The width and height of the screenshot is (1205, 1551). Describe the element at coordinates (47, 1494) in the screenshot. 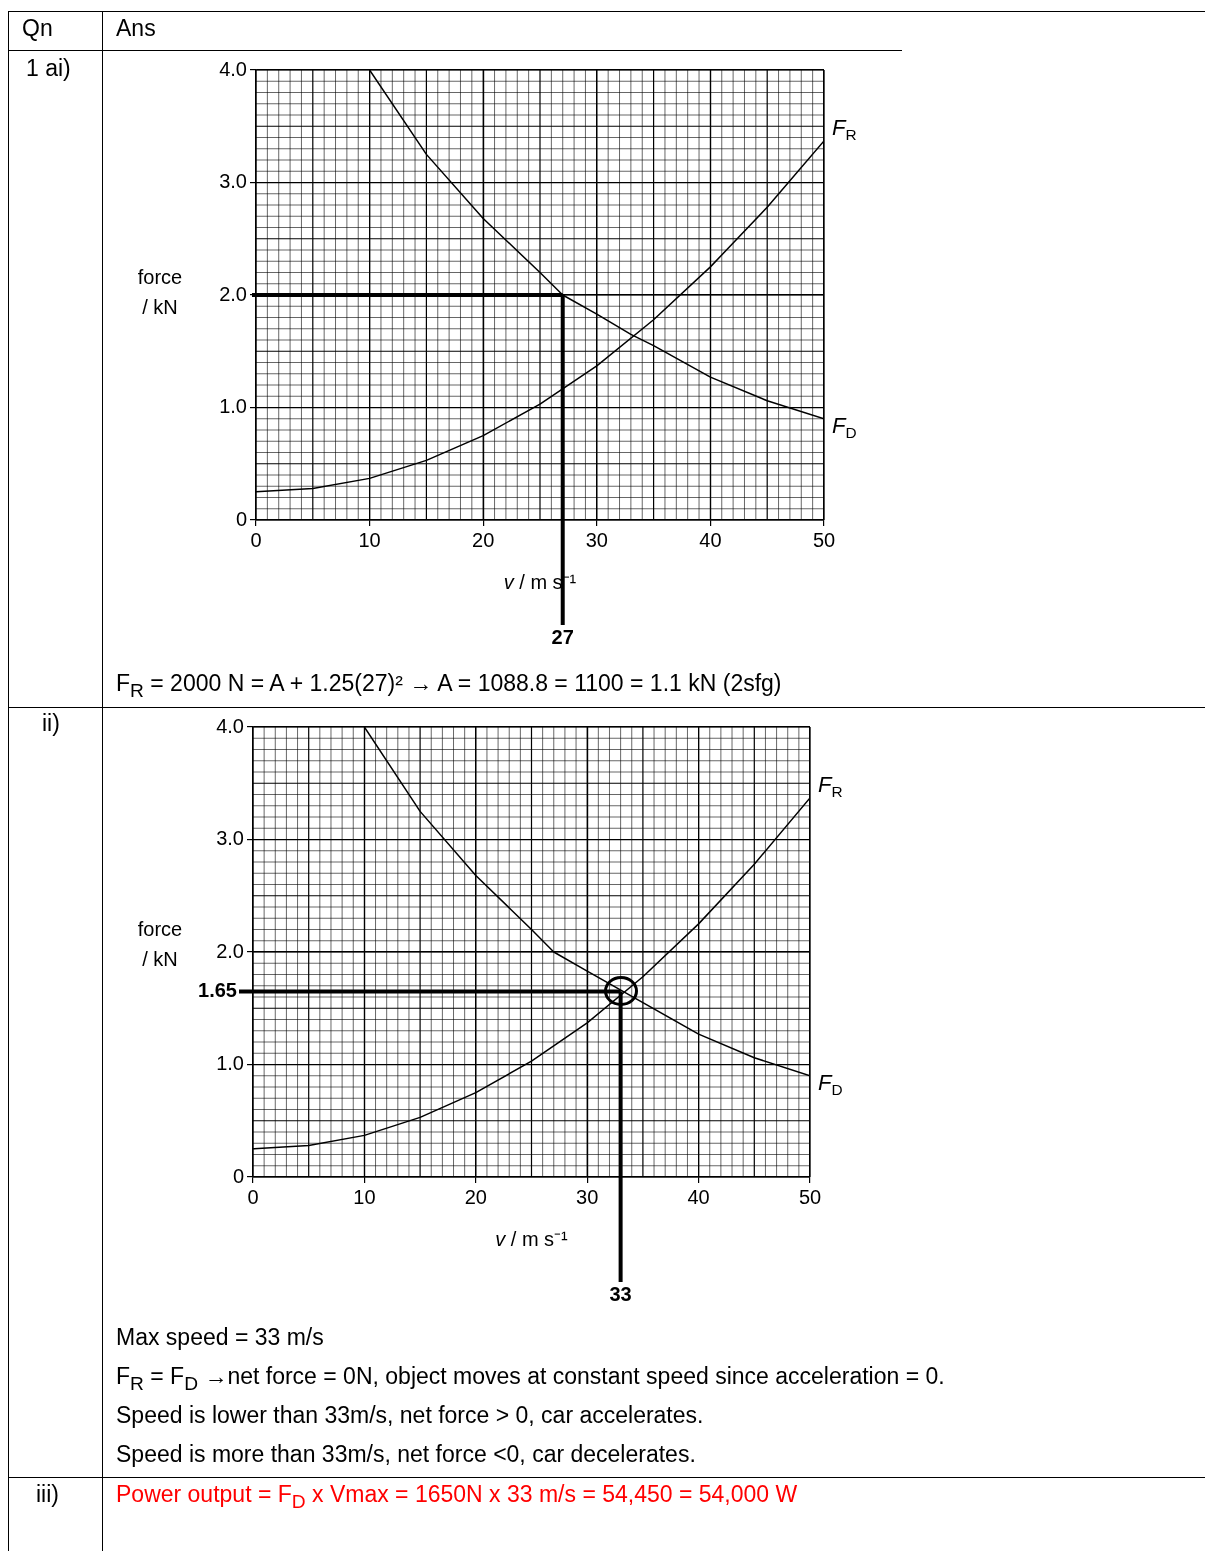

I see `text: iii)` at that location.